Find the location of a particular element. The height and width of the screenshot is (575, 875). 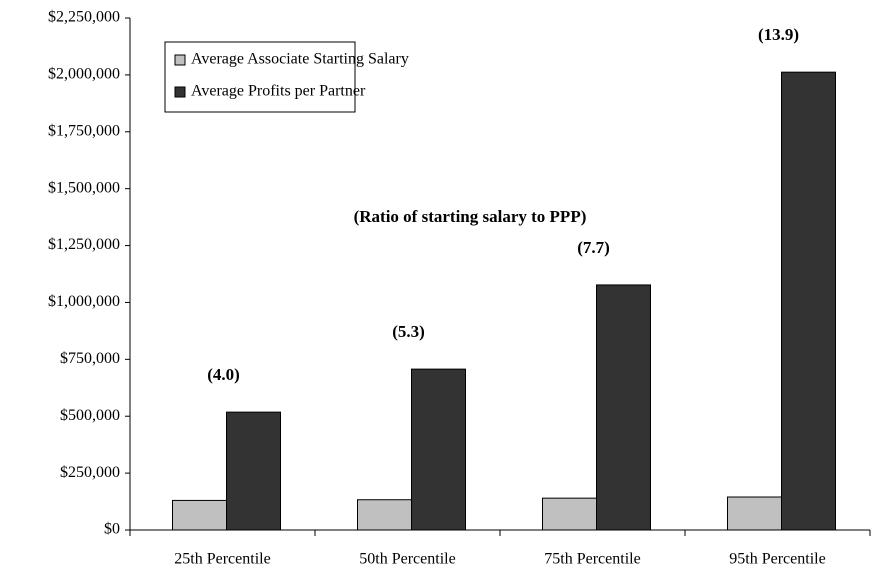

legend-label: Average Profits per Partner is located at coordinates (278, 91).